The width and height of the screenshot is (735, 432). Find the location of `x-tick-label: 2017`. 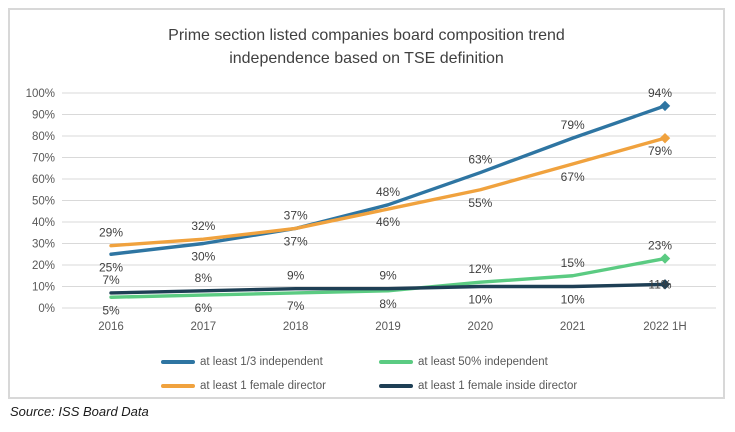

x-tick-label: 2017 is located at coordinates (204, 327).